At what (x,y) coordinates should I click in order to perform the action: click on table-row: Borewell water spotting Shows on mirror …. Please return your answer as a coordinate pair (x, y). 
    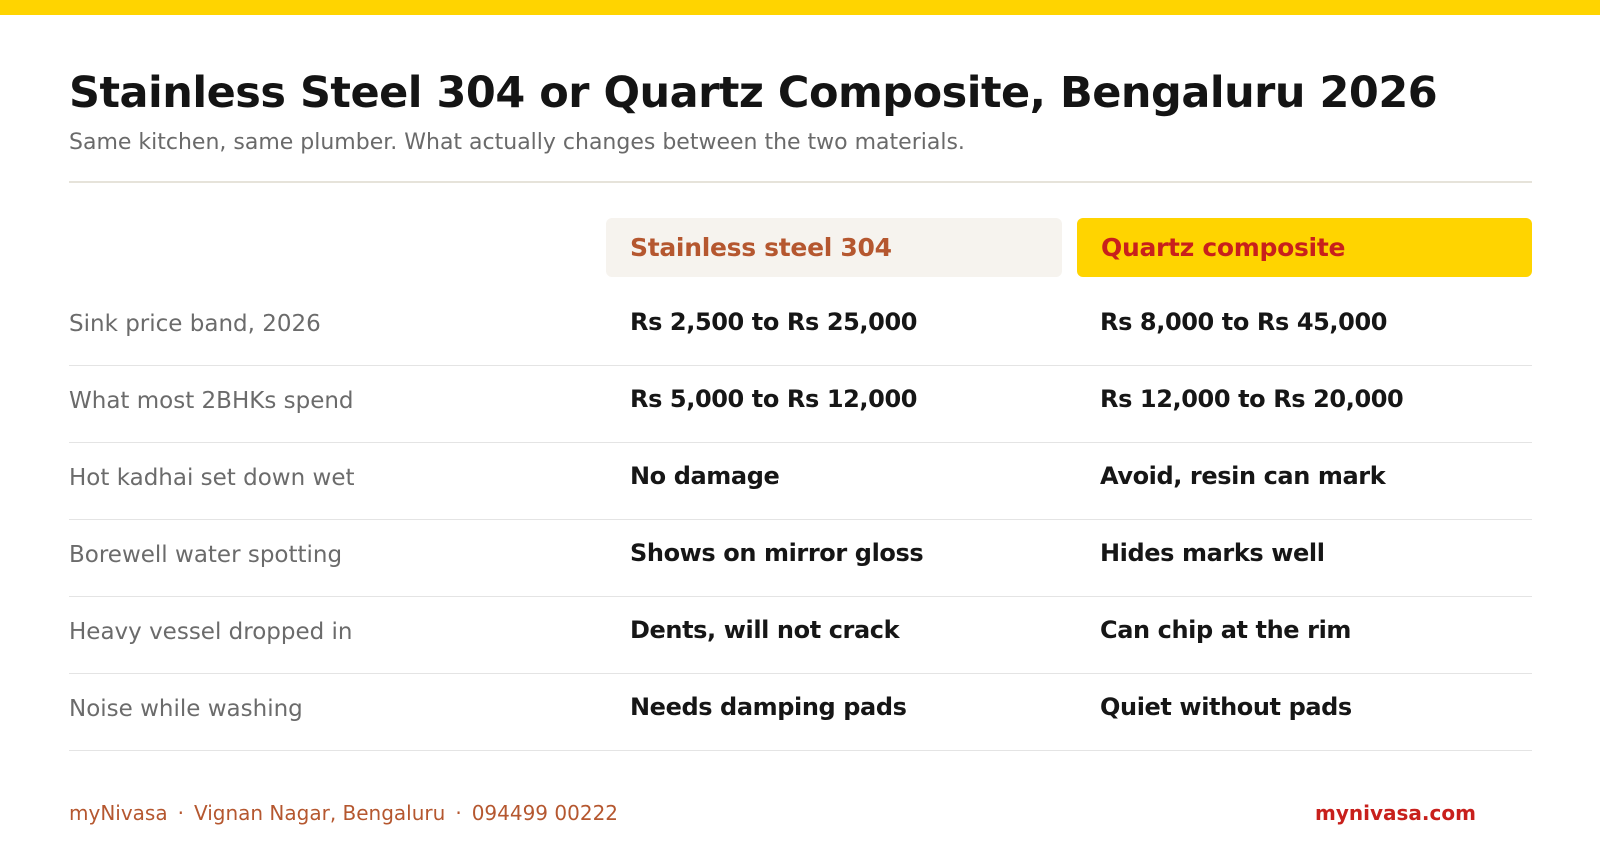
    Looking at the image, I should click on (800, 558).